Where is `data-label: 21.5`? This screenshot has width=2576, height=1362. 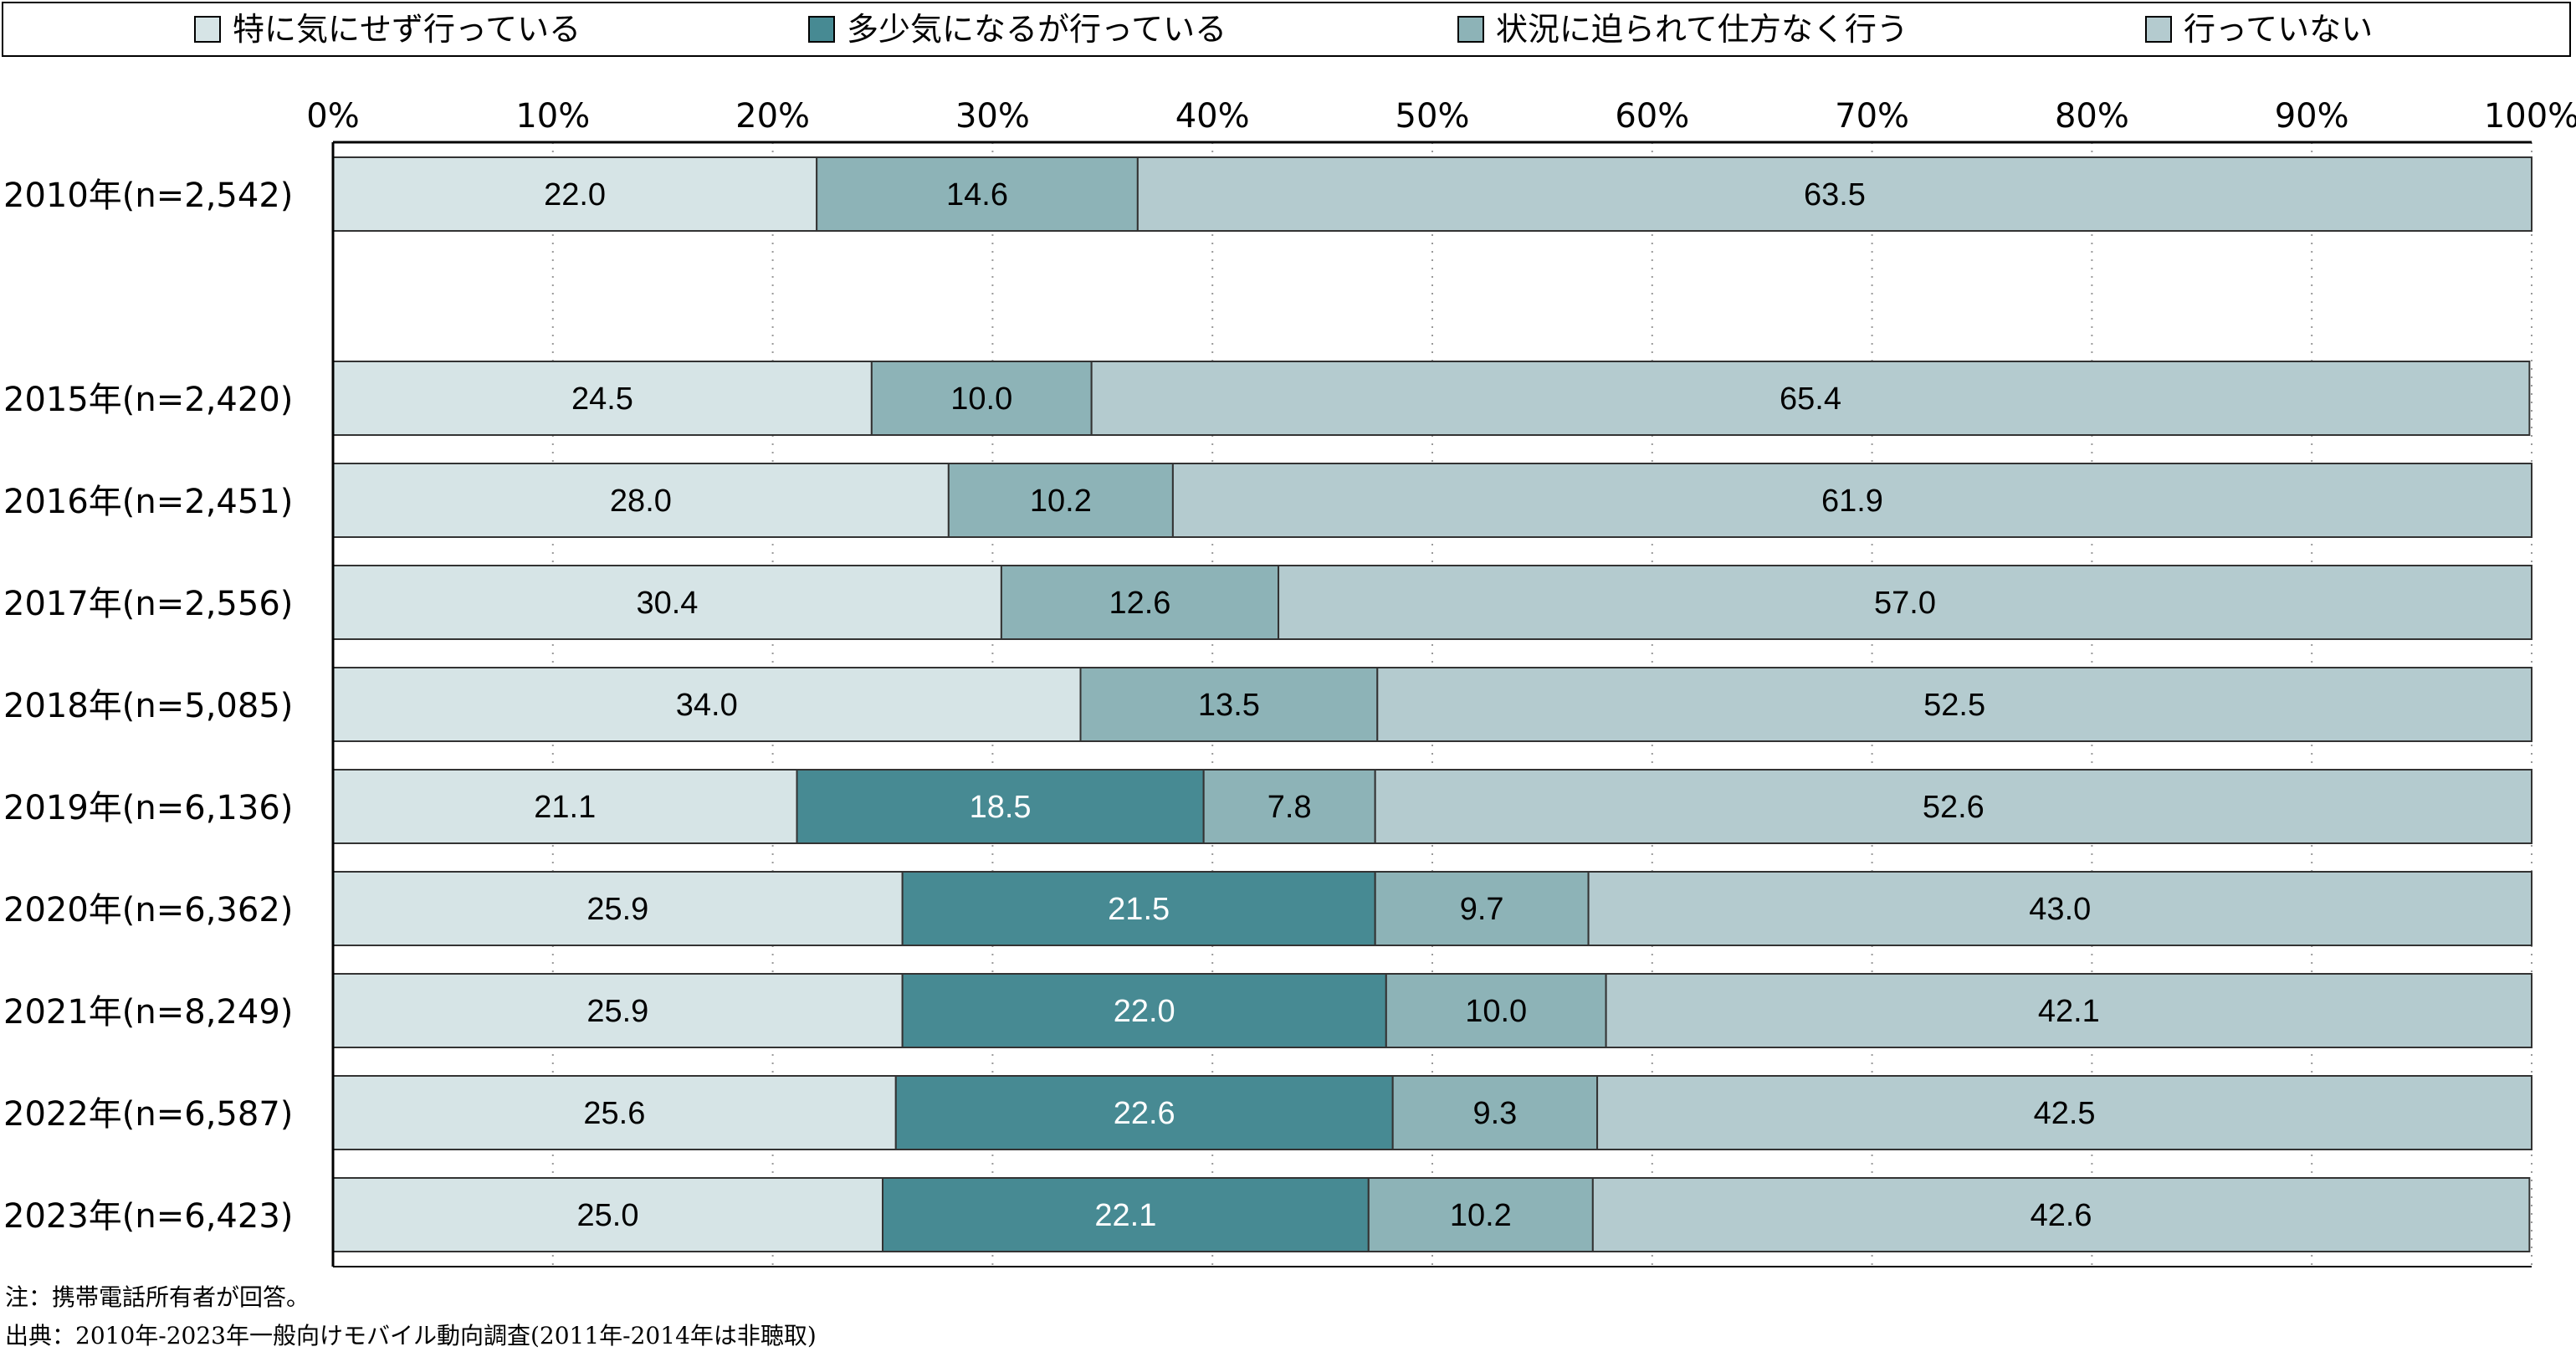
data-label: 21.5 is located at coordinates (1139, 909).